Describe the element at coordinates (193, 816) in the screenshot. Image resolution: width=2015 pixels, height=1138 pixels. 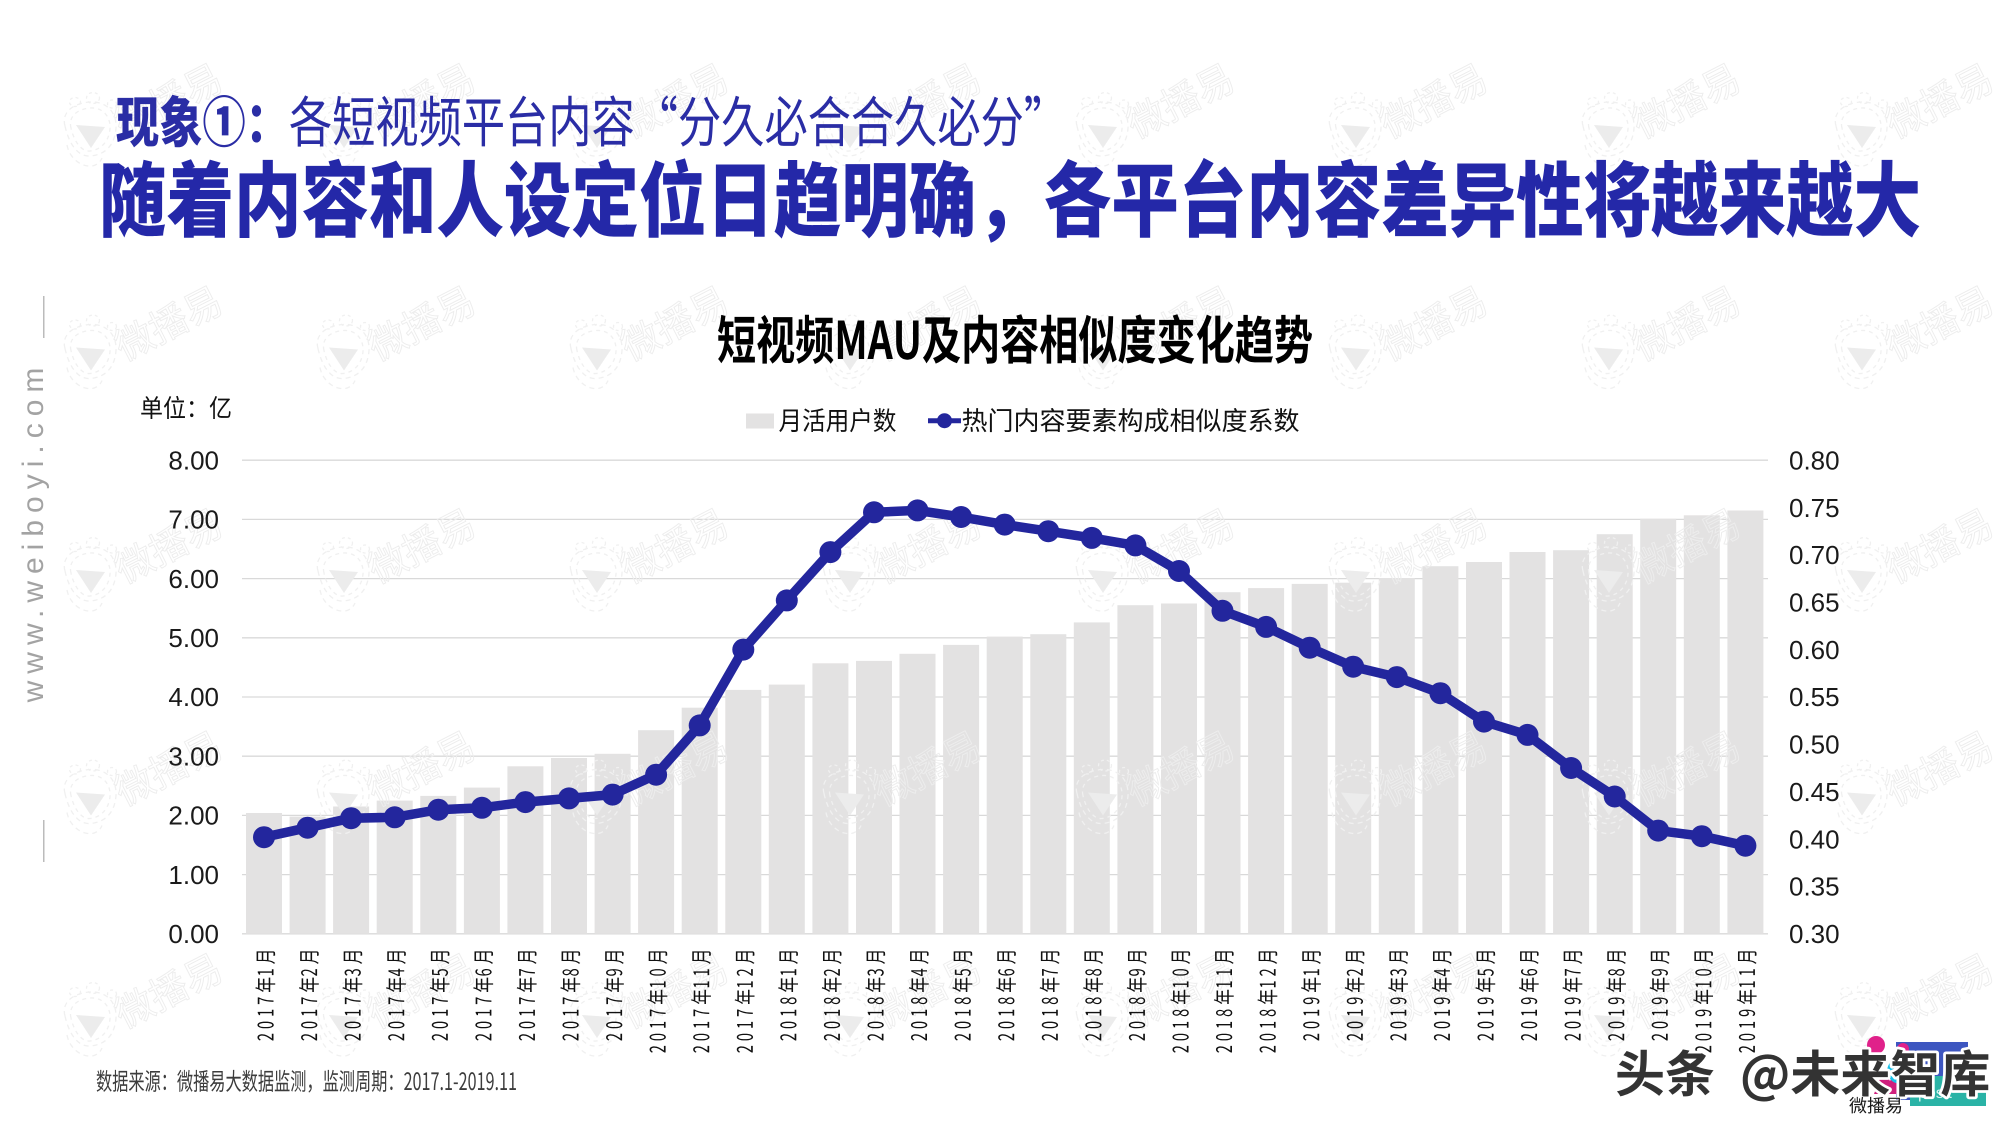
I see `svg-text: 2.00` at that location.